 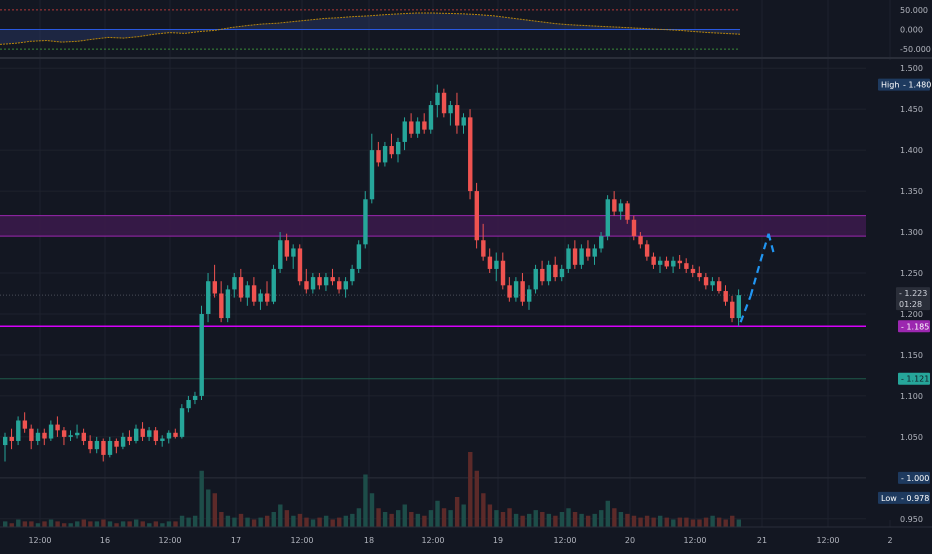 I want to click on resistance-zone, so click(x=433, y=226).